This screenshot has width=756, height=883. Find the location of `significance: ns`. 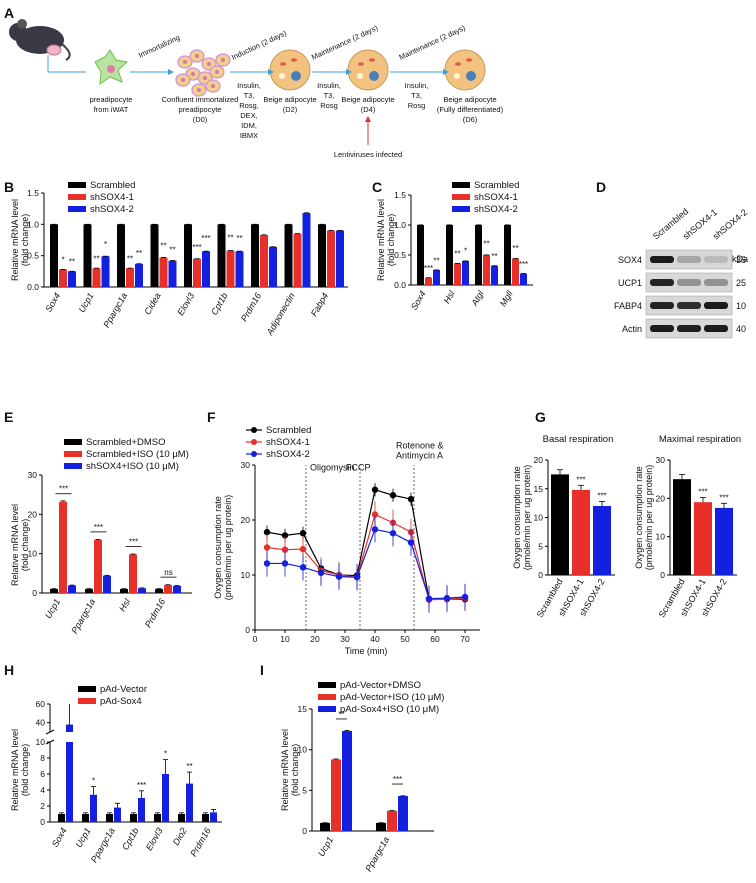

significance: ns is located at coordinates (168, 572).